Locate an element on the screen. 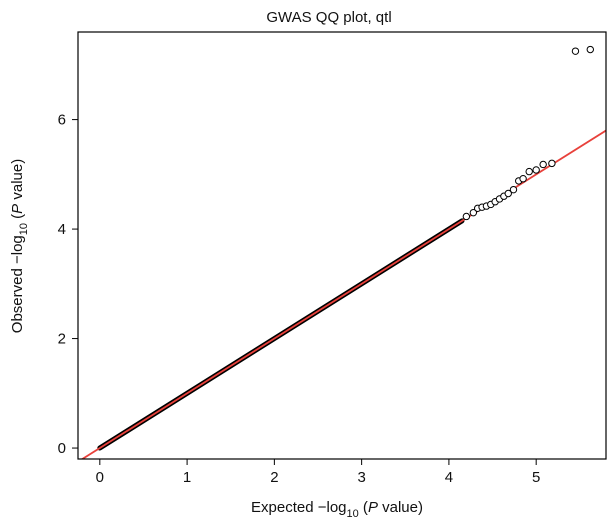  y-tick-label: 6 is located at coordinates (62, 120).